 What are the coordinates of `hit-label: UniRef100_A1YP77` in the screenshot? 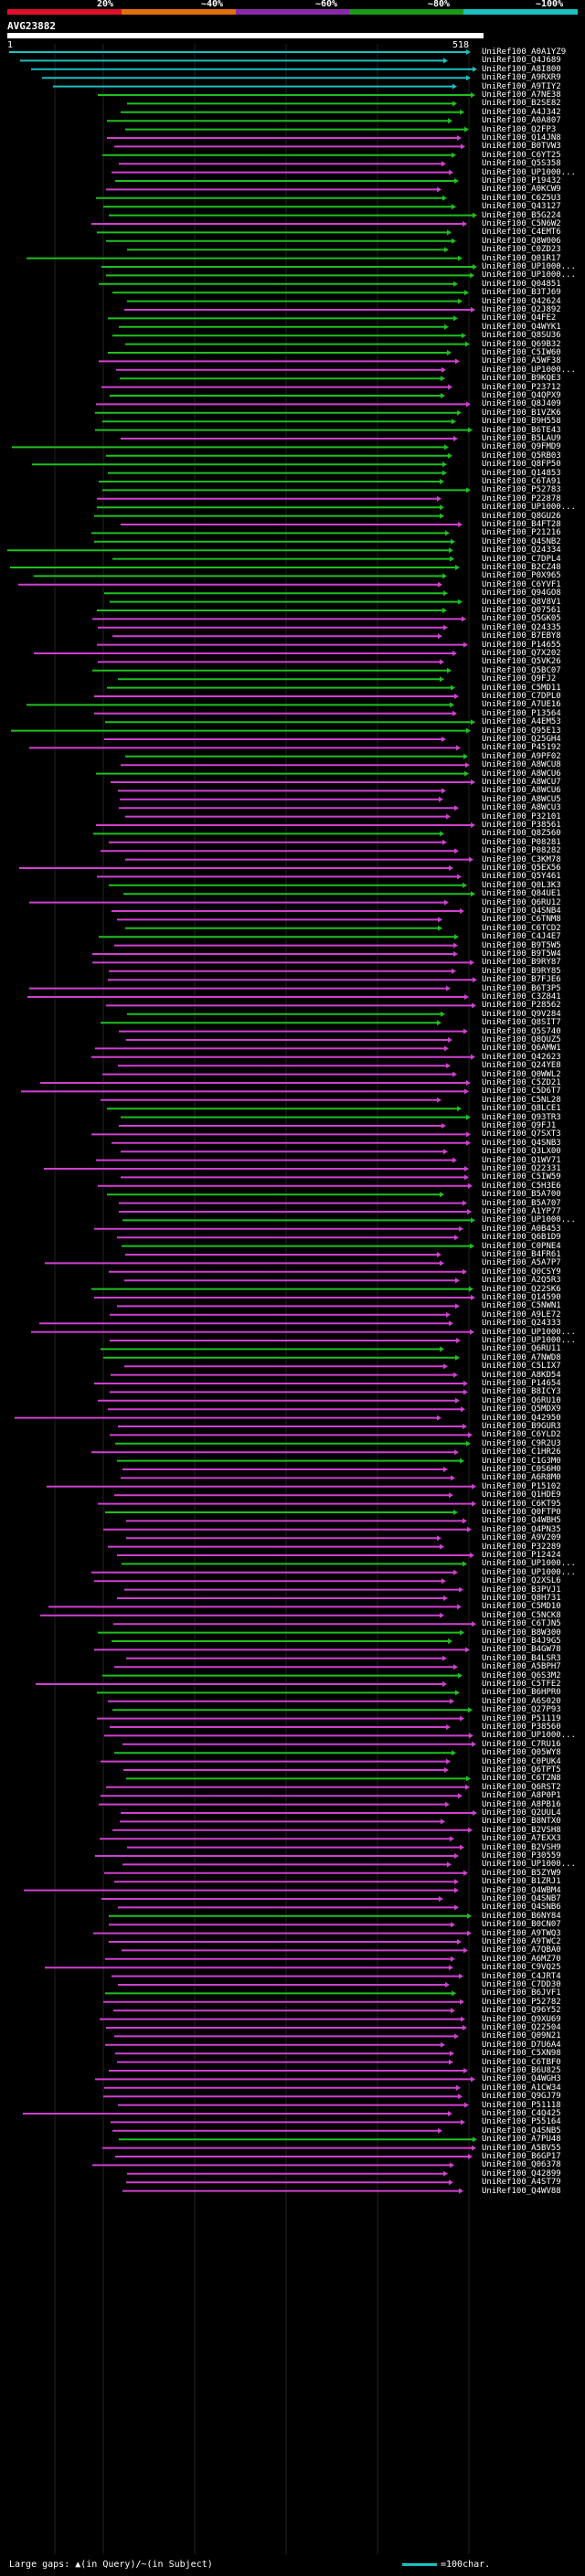 It's located at (521, 1211).